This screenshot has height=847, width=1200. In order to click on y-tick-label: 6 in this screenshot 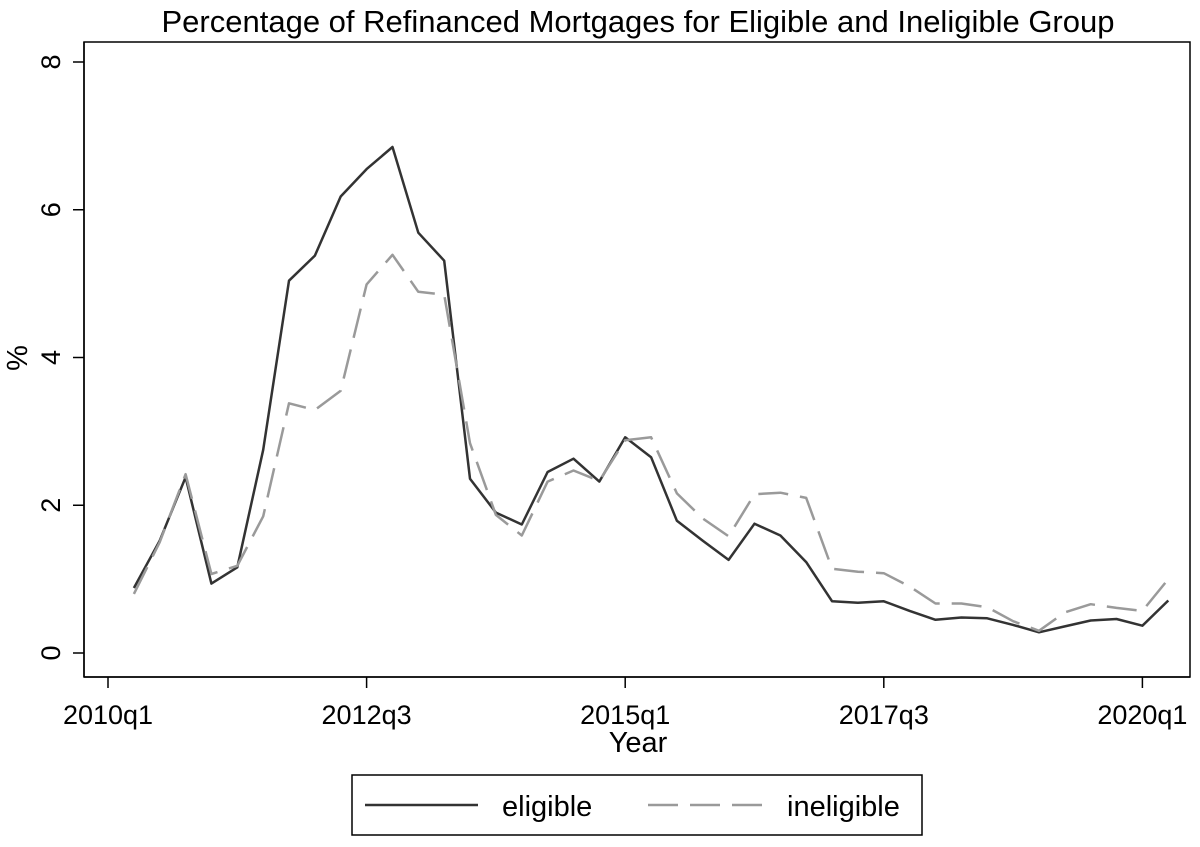, I will do `click(51, 209)`.